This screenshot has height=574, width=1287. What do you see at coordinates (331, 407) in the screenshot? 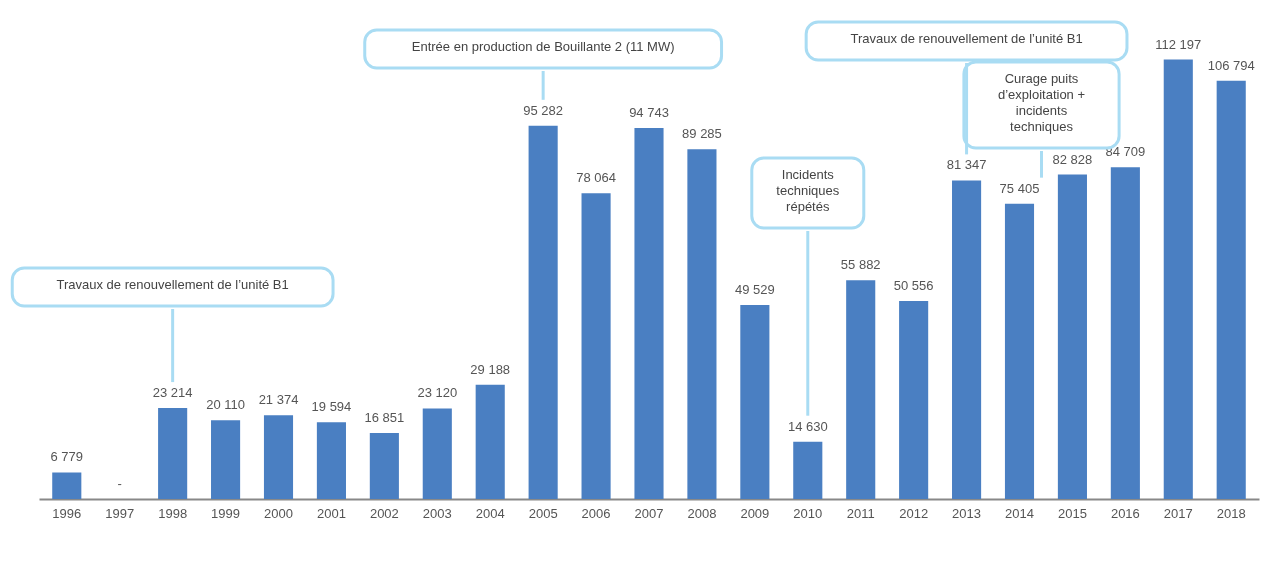
I see `data-label: 19 594` at bounding box center [331, 407].